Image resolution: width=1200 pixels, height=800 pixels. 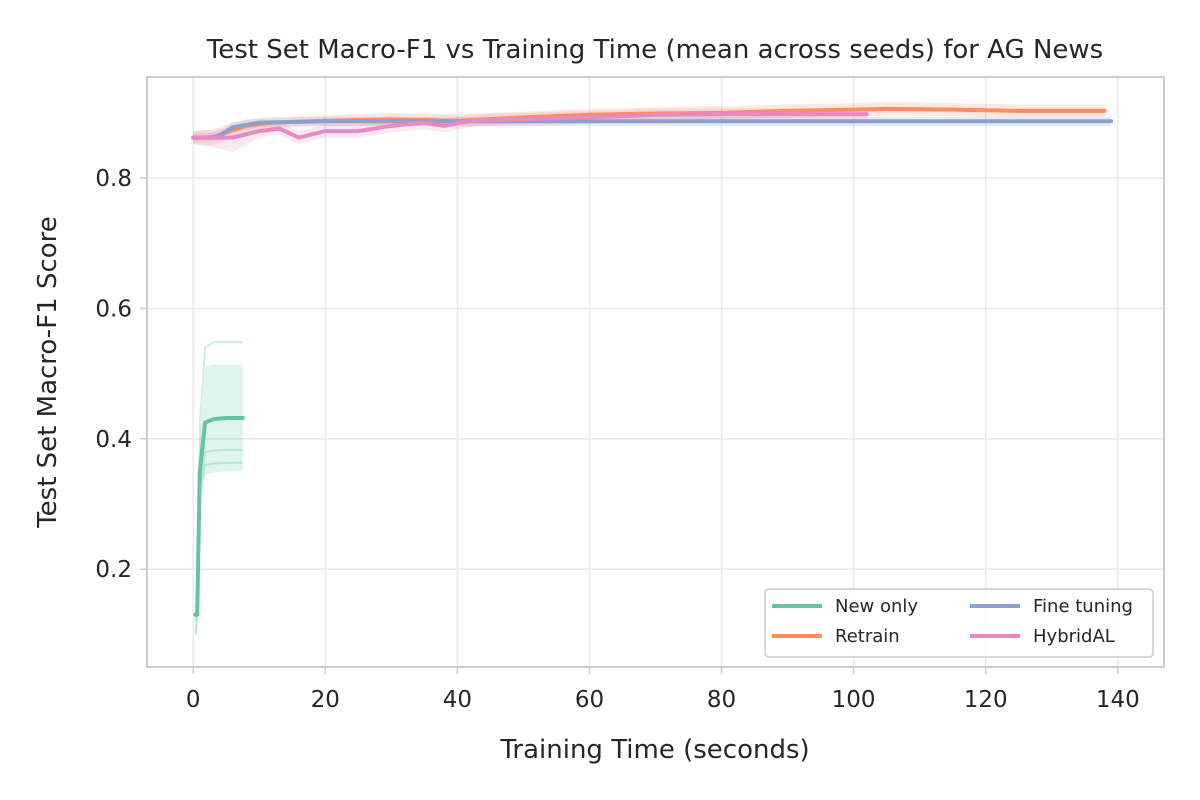 What do you see at coordinates (530, 126) in the screenshot?
I see `hybridal-line` at bounding box center [530, 126].